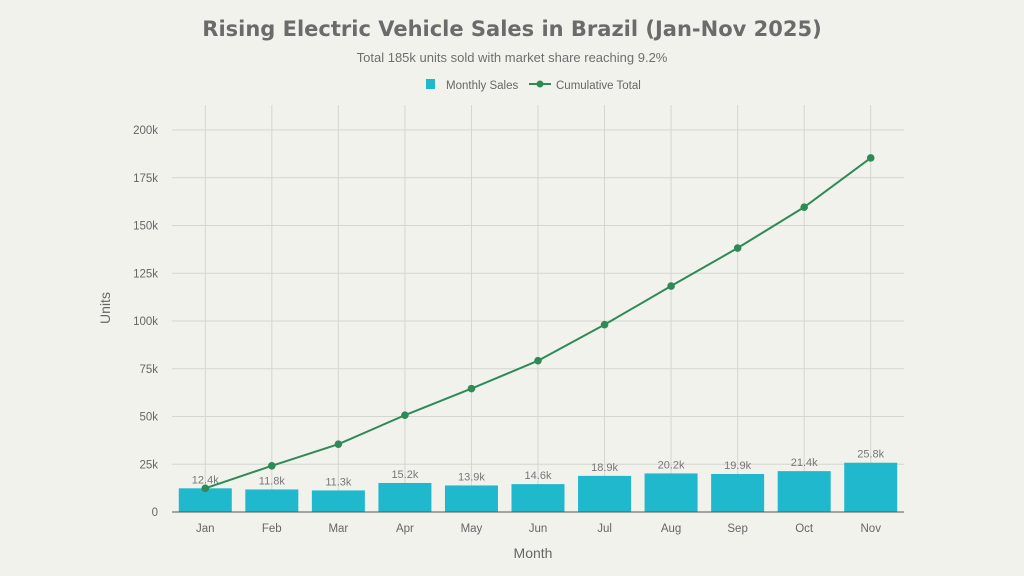 This screenshot has width=1024, height=576. Describe the element at coordinates (338, 501) in the screenshot. I see `bar-mar` at that location.